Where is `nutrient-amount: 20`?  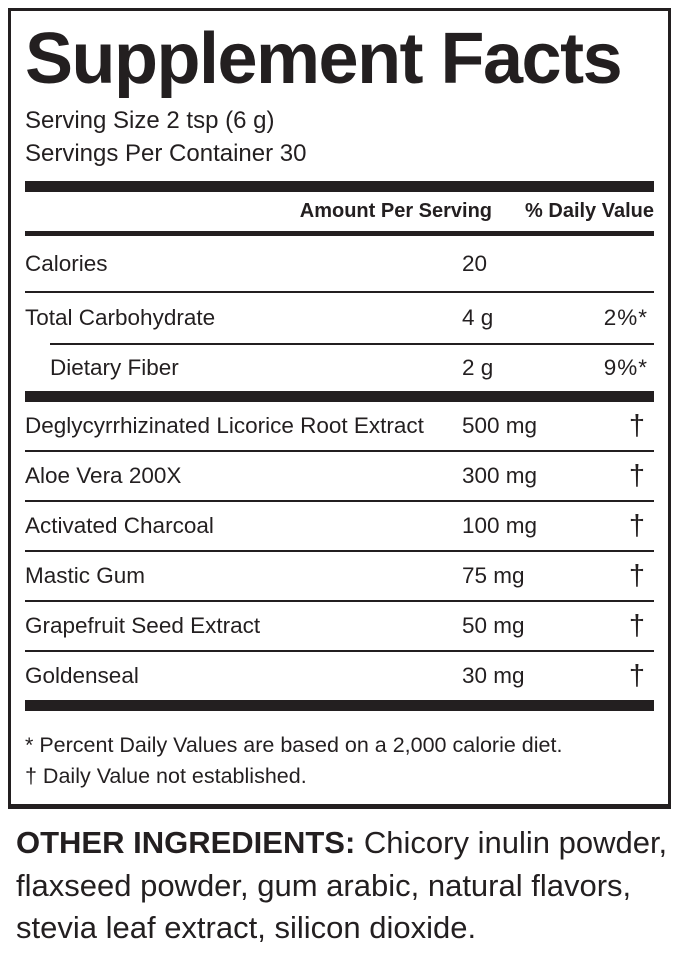 nutrient-amount: 20 is located at coordinates (475, 263).